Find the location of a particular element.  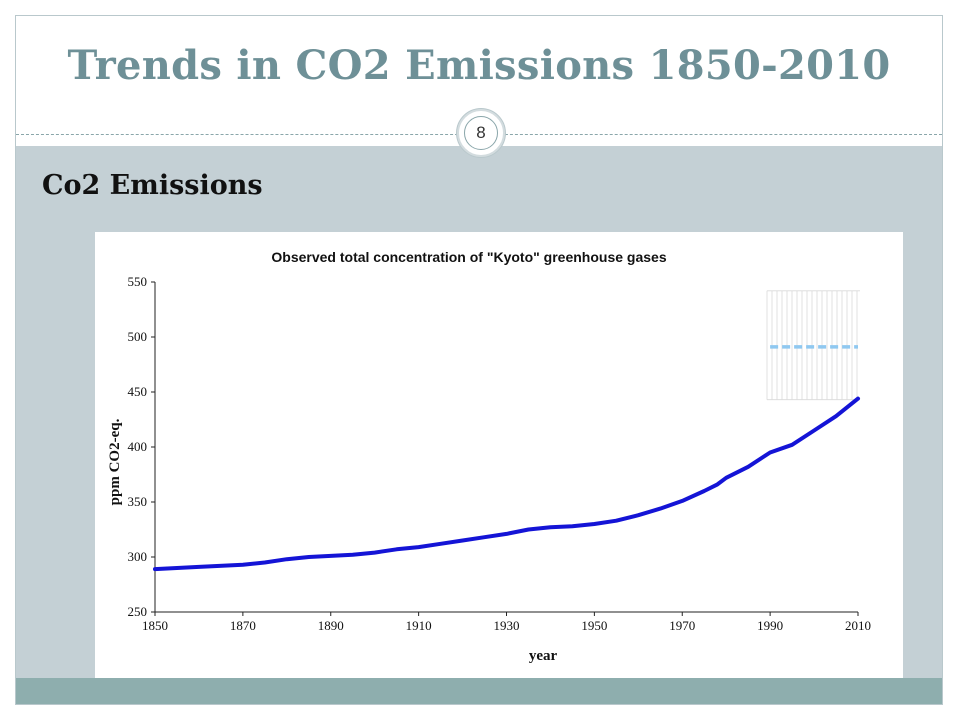

y-tick-label: 400 is located at coordinates (138, 446).